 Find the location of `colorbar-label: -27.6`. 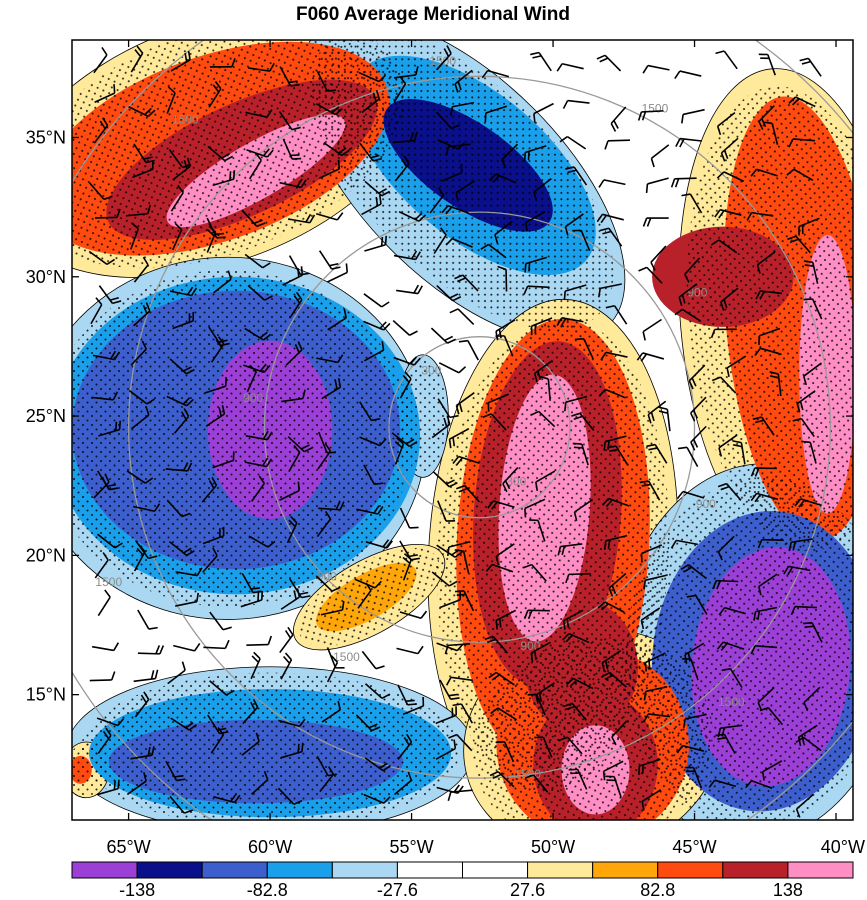

colorbar-label: -27.6 is located at coordinates (397, 890).